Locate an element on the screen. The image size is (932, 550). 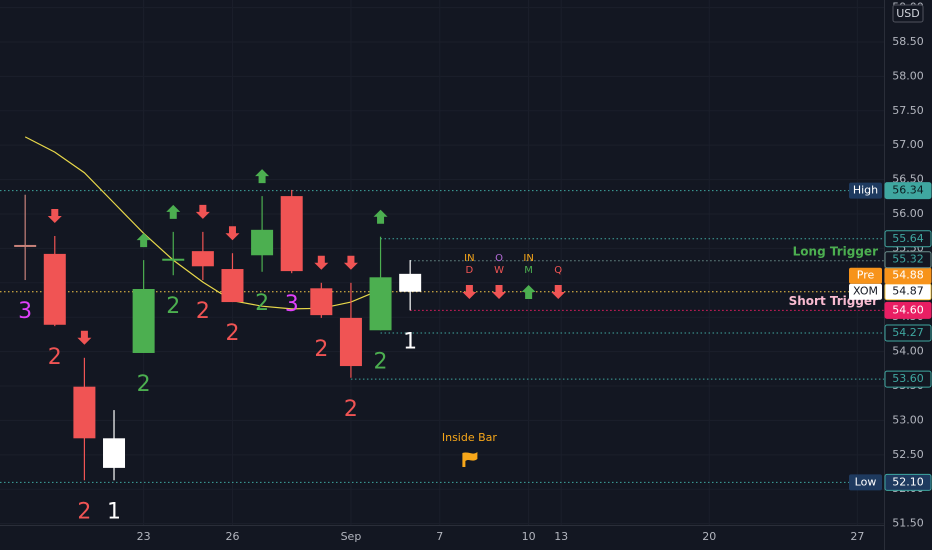
price-tag-label: 55.64 is located at coordinates (908, 238).